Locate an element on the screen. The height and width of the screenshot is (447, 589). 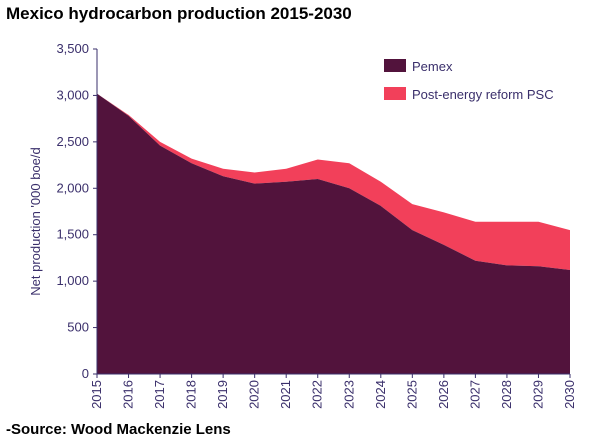
y-tick-label: 2,000 is located at coordinates (72, 187).